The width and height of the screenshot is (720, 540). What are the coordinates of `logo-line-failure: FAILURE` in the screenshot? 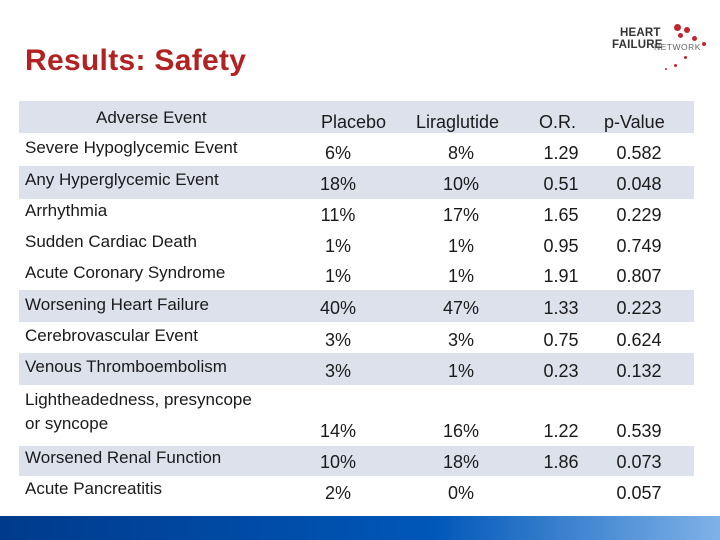 It's located at (637, 45).